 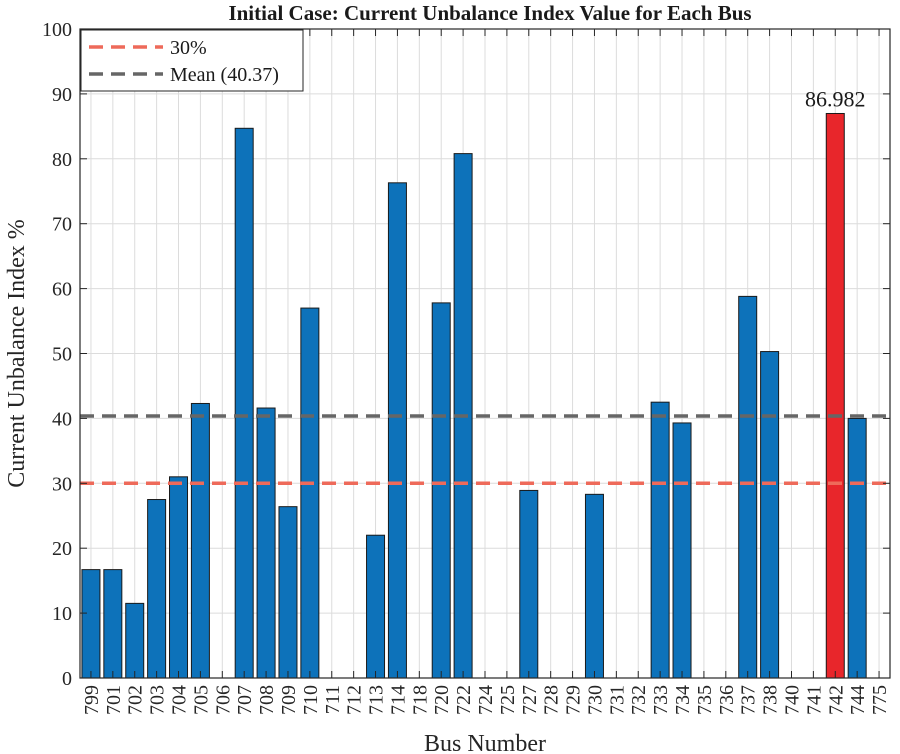 I want to click on x-tick-label: 734, so click(x=683, y=700).